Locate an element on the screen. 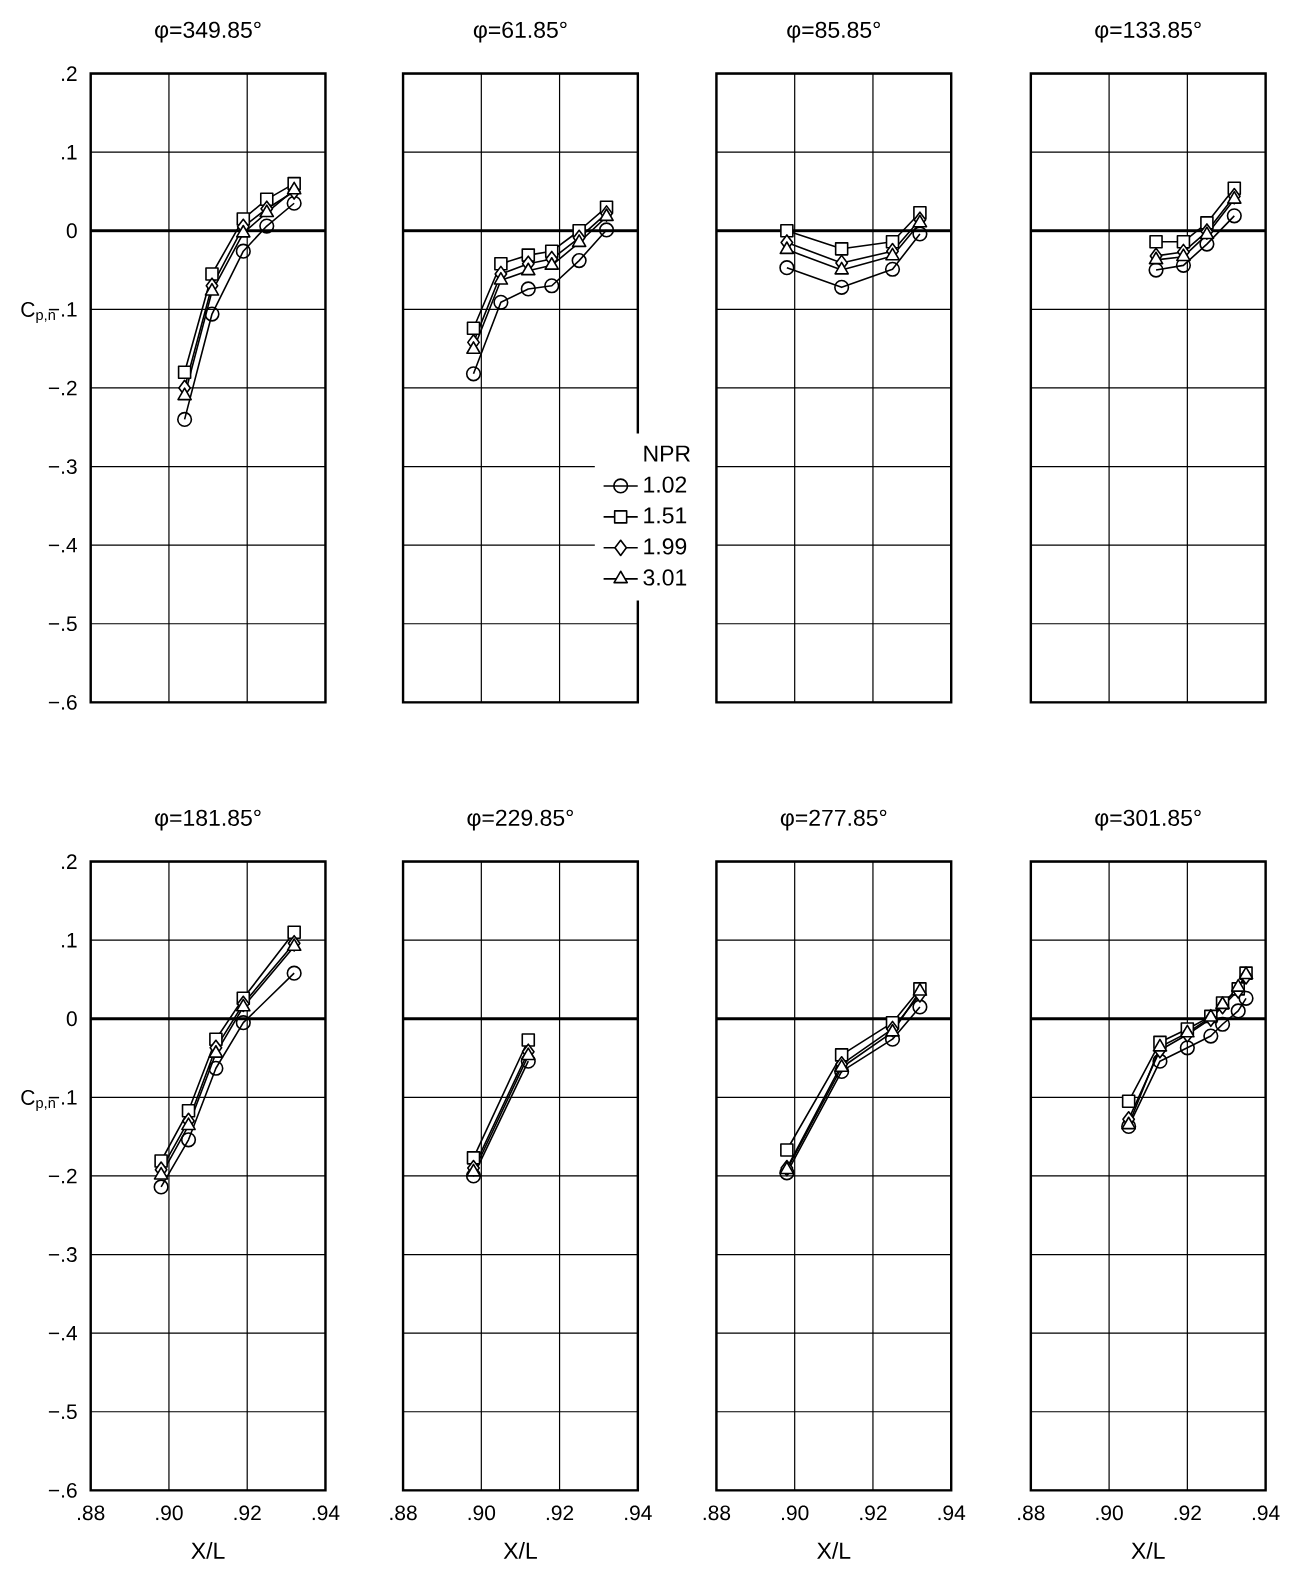 This screenshot has height=1580, width=1310. chart-title: φ=61.85° is located at coordinates (520, 32).